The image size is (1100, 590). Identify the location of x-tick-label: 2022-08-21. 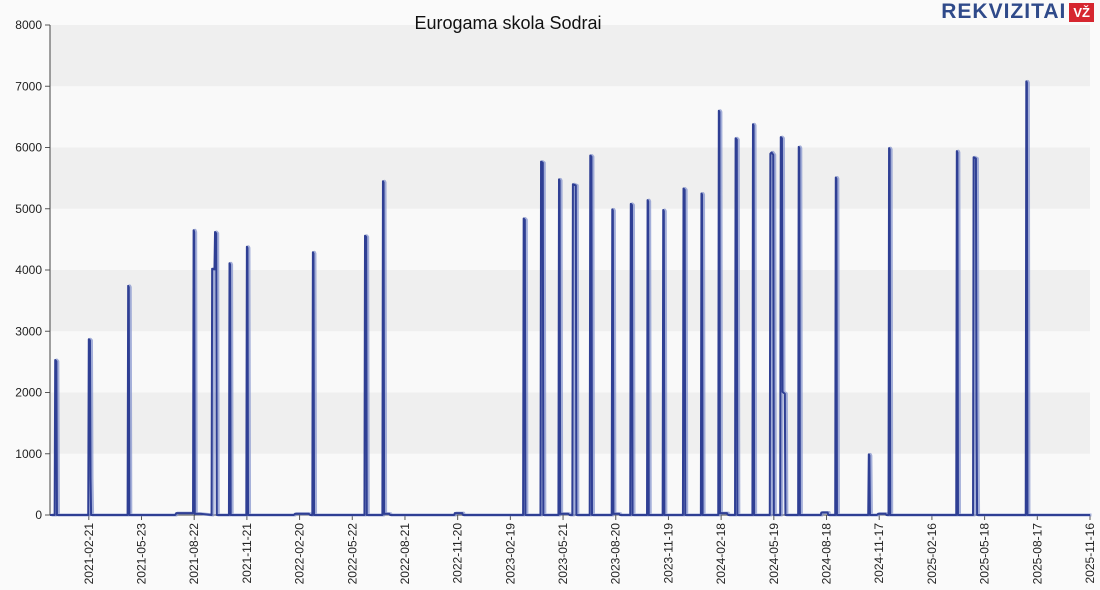
(405, 554).